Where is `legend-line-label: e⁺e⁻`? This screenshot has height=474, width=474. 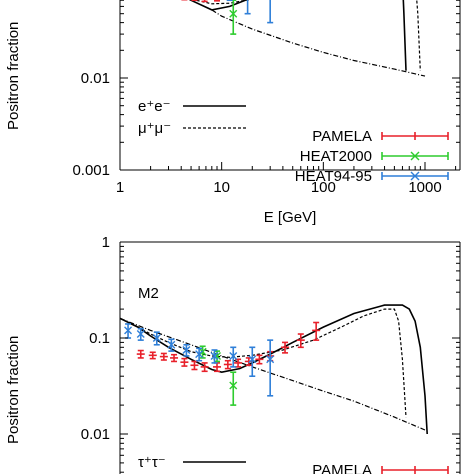
legend-line-label: e⁺e⁻ is located at coordinates (154, 106).